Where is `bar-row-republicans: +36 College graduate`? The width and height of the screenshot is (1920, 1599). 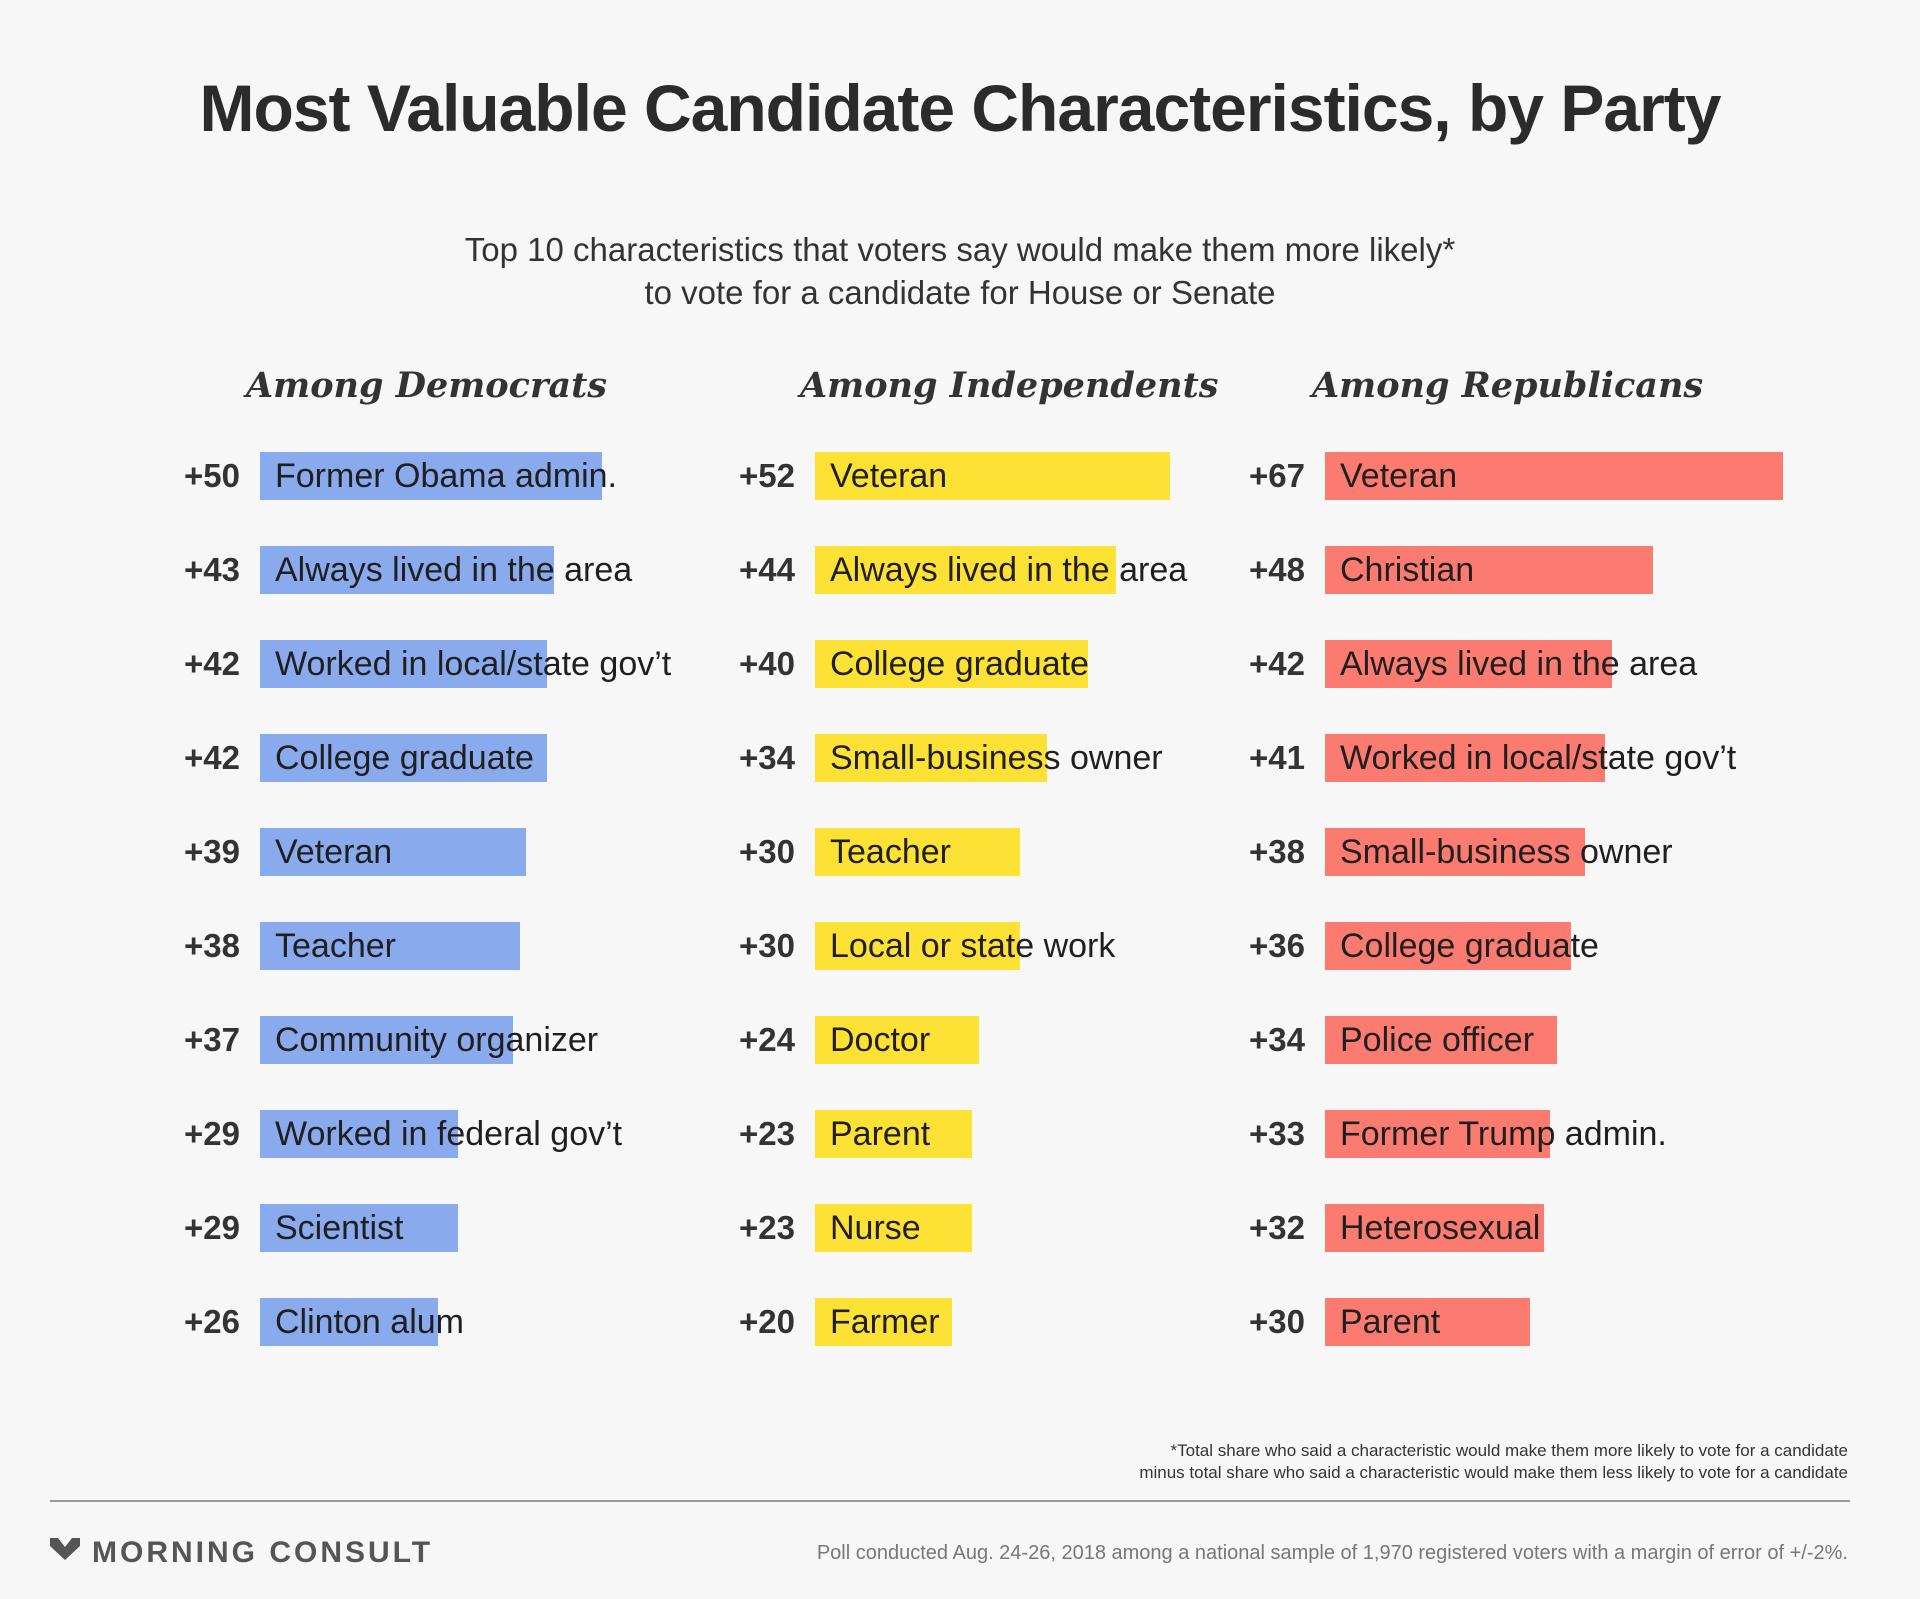
bar-row-republicans: +36 College graduate is located at coordinates (1560, 946).